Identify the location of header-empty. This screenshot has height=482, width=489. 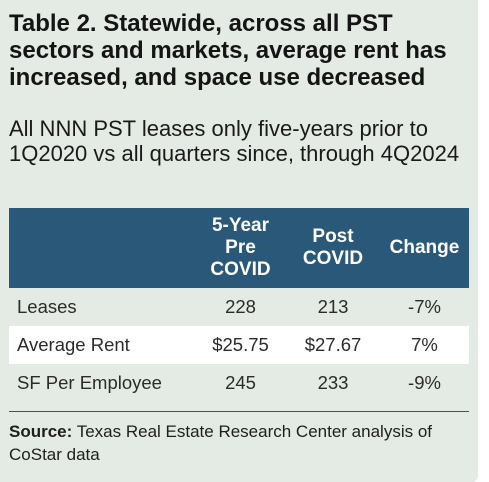
(102, 248).